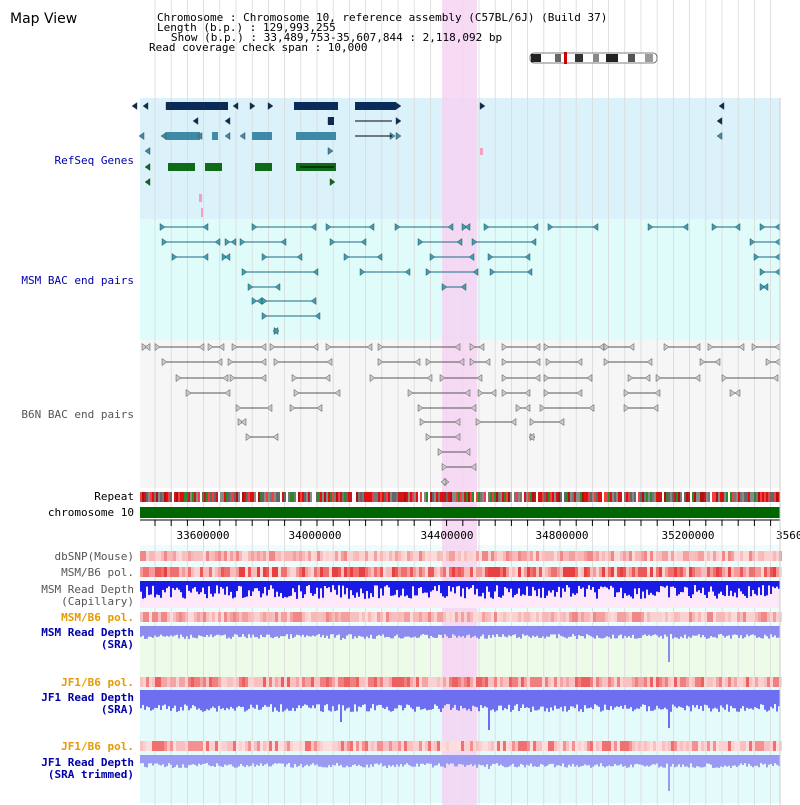  I want to click on refseq-genes, so click(428, 159).